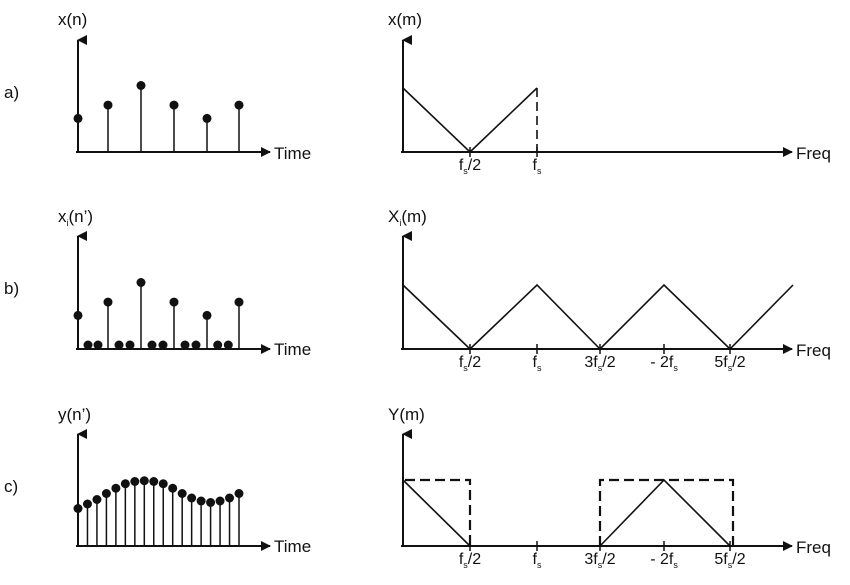  I want to click on row-b-freq-tick-label: 5fs/2, so click(729, 363).